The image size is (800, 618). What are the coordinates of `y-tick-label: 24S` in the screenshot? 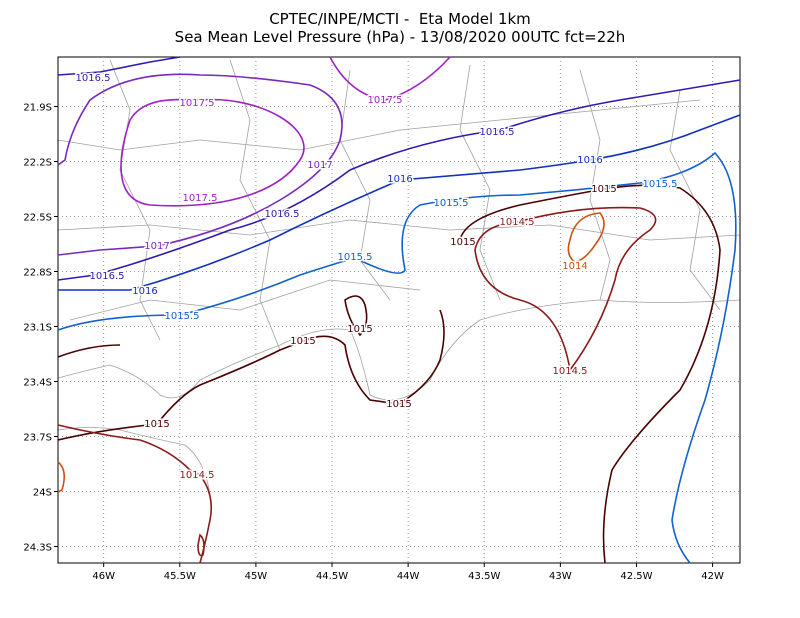 It's located at (42, 493).